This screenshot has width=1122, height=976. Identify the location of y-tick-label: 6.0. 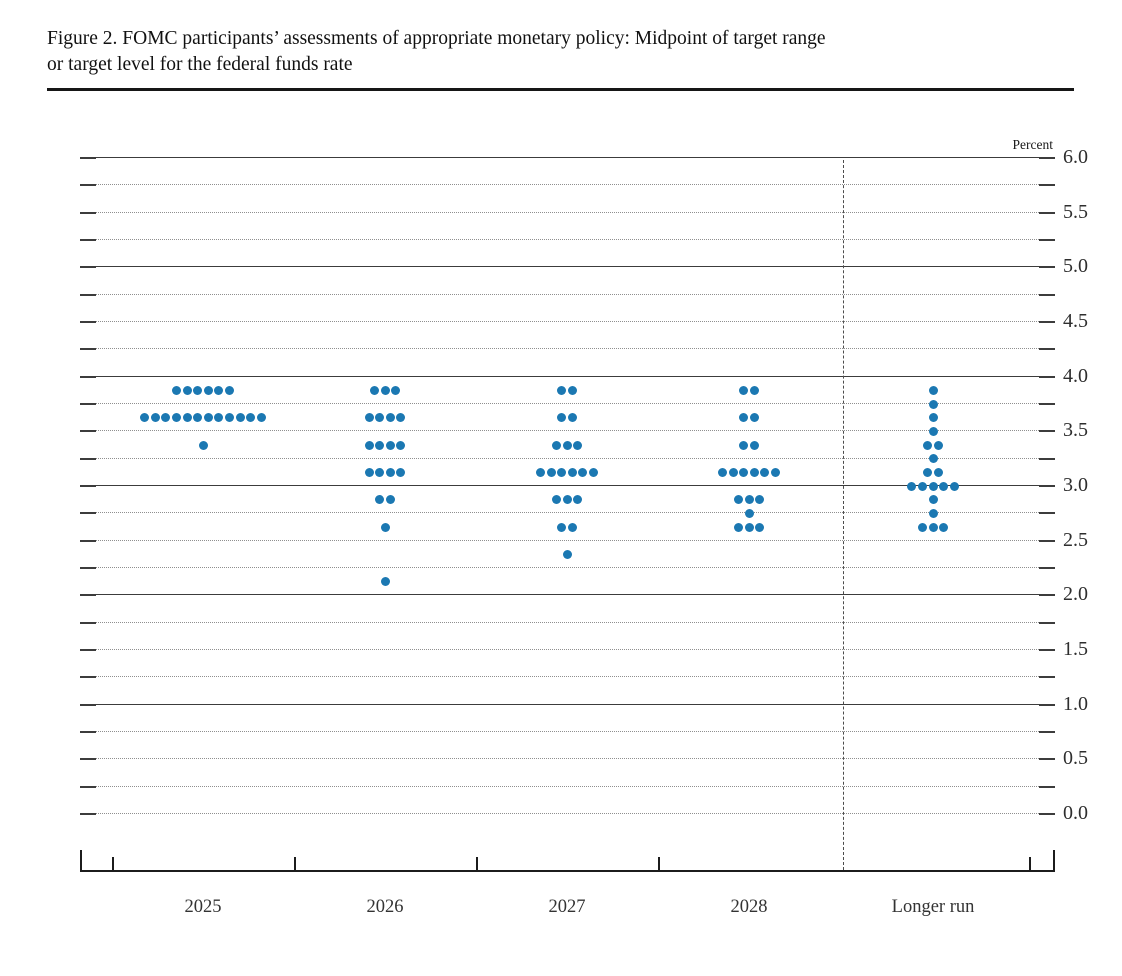
(1075, 157).